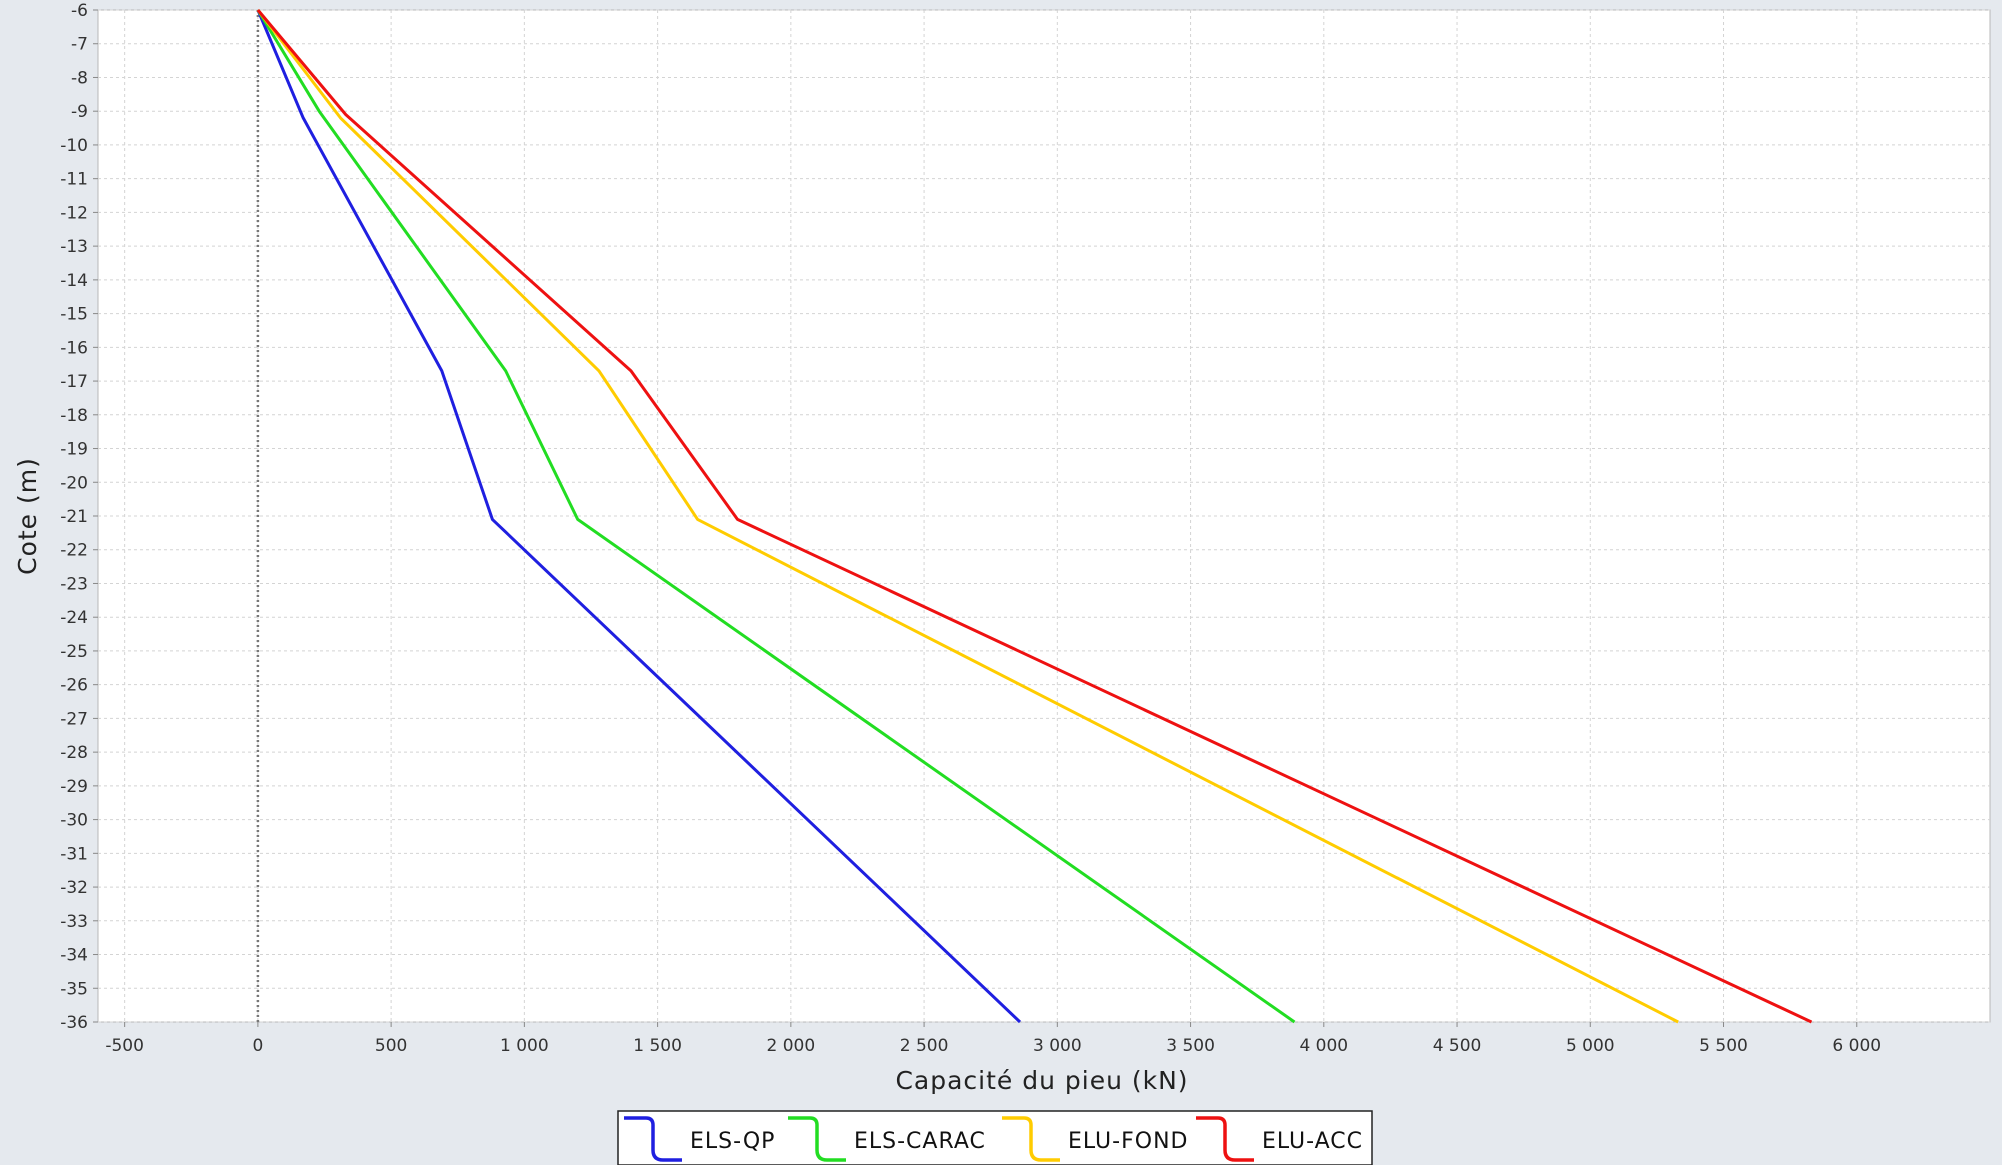 The image size is (2002, 1165). I want to click on y-tick-label: -30, so click(74, 821).